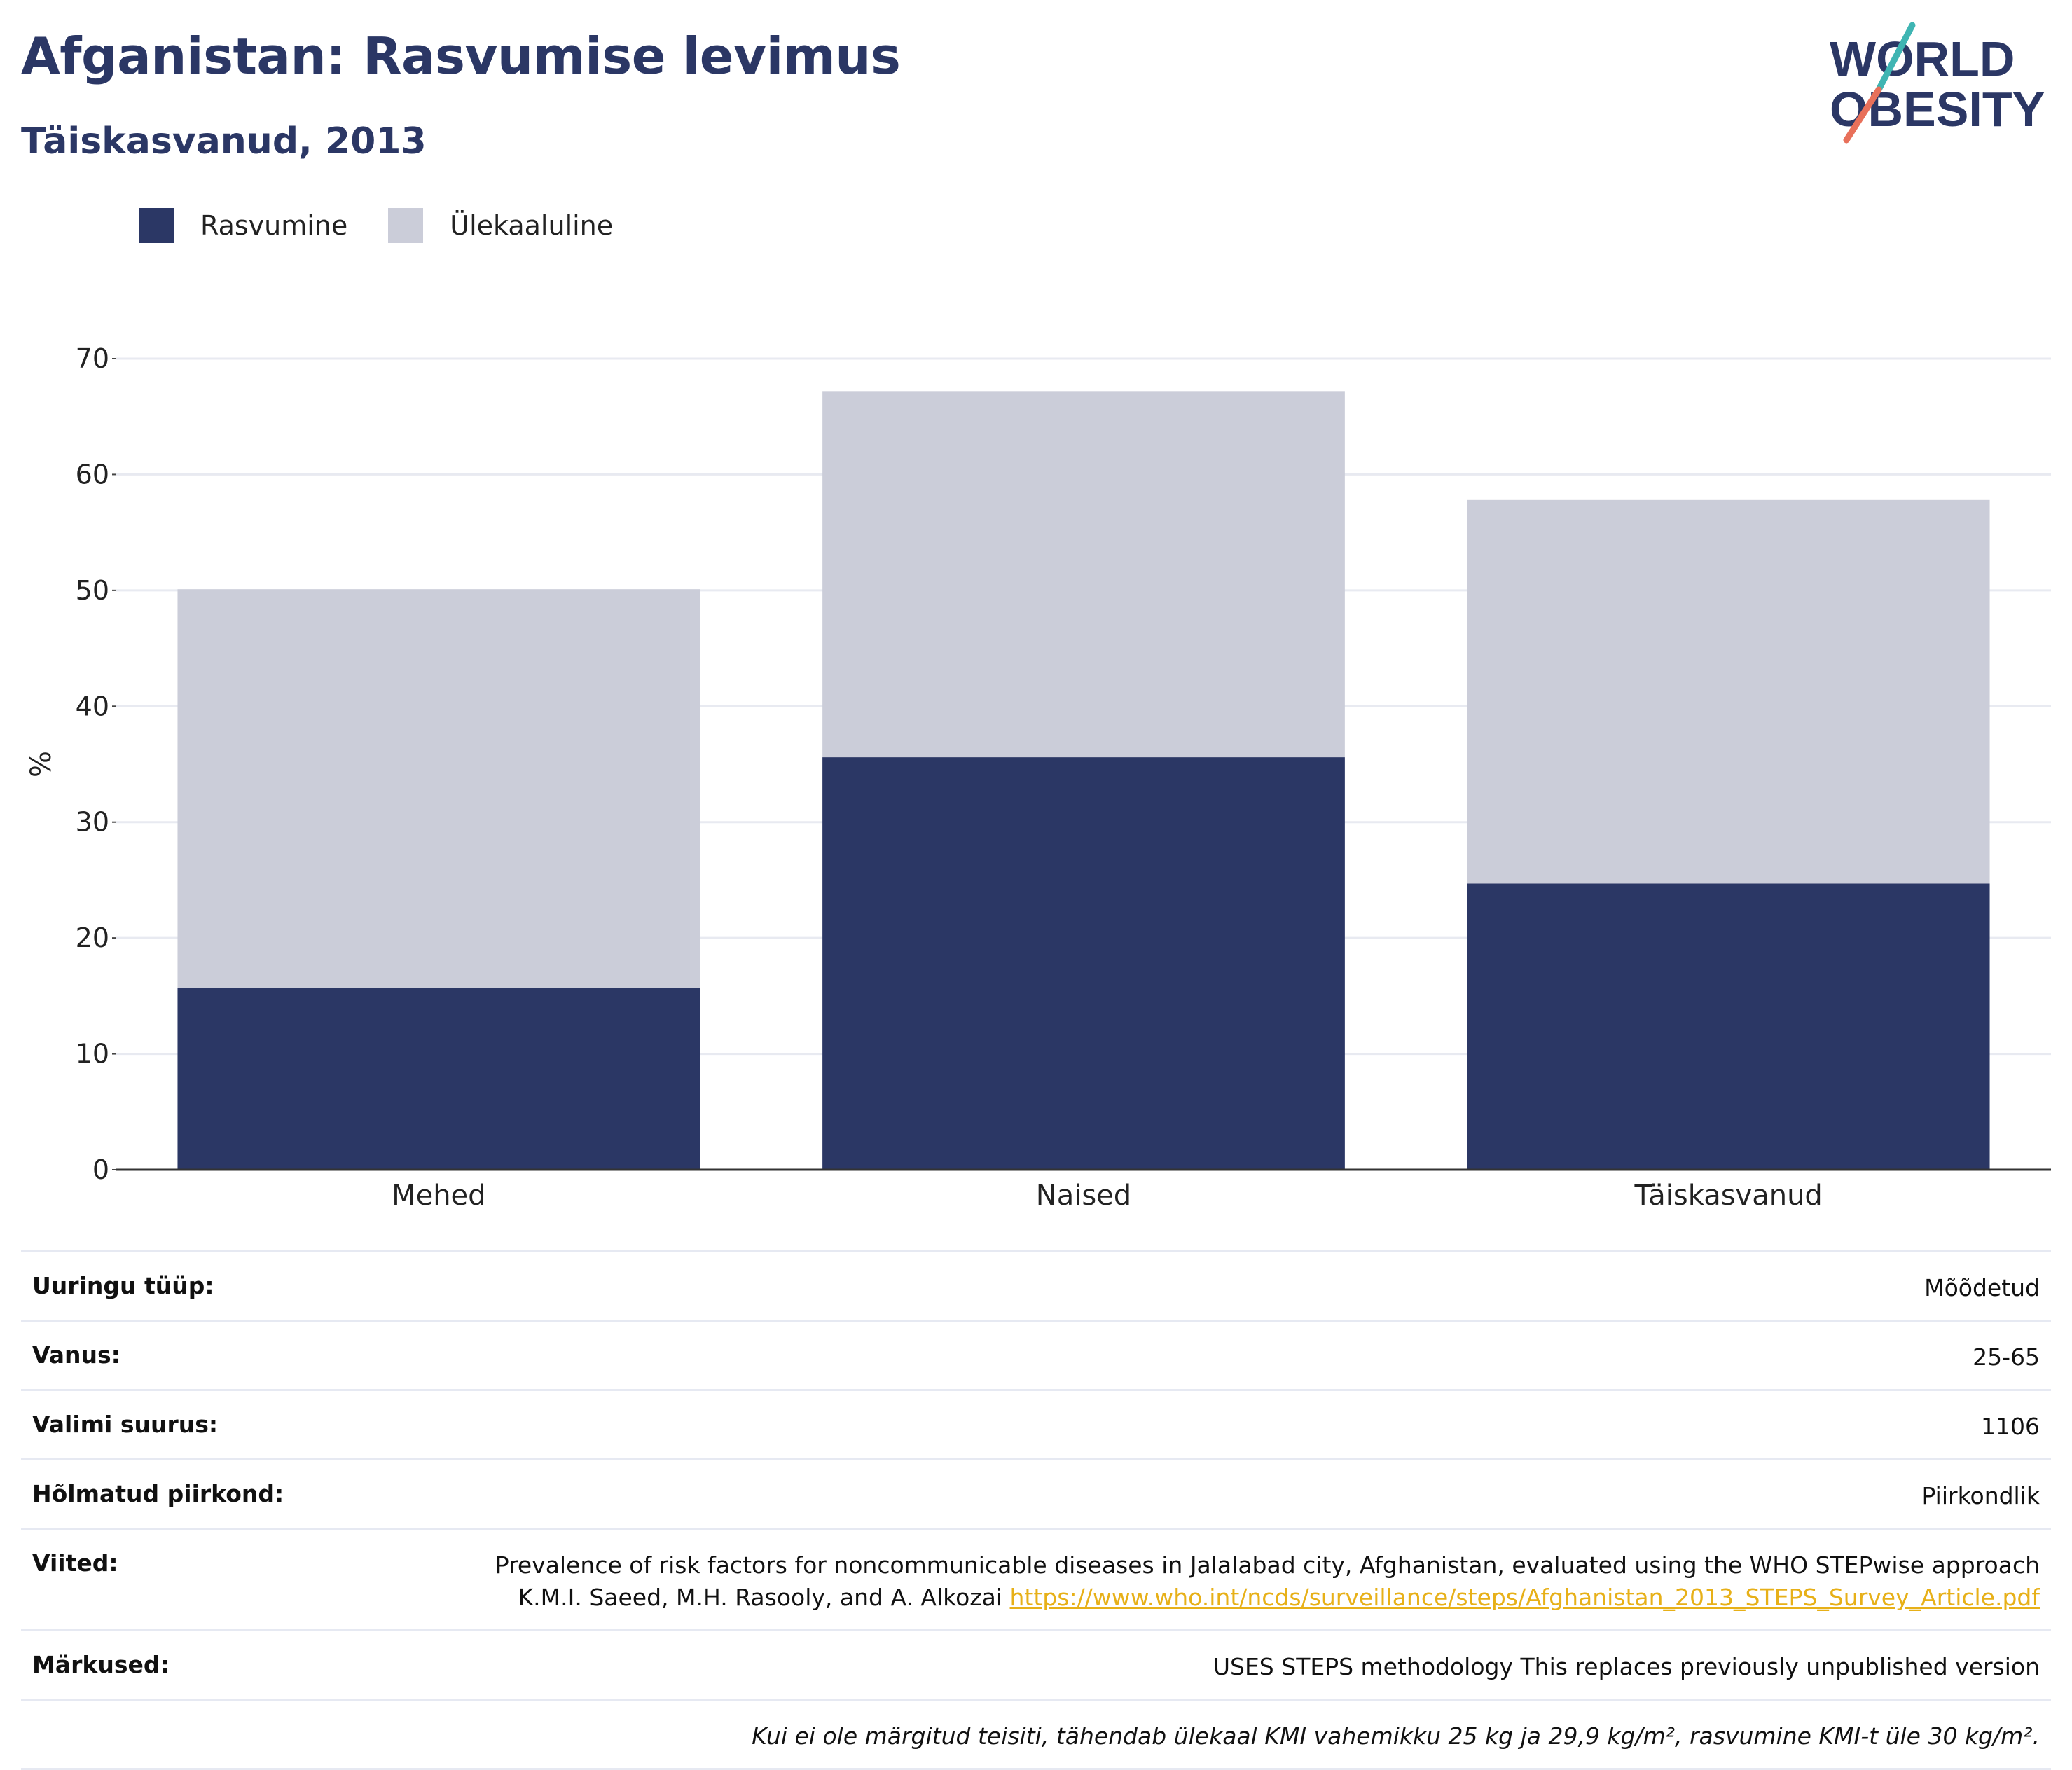  I want to click on meta-value: 25-65, so click(2007, 1357).